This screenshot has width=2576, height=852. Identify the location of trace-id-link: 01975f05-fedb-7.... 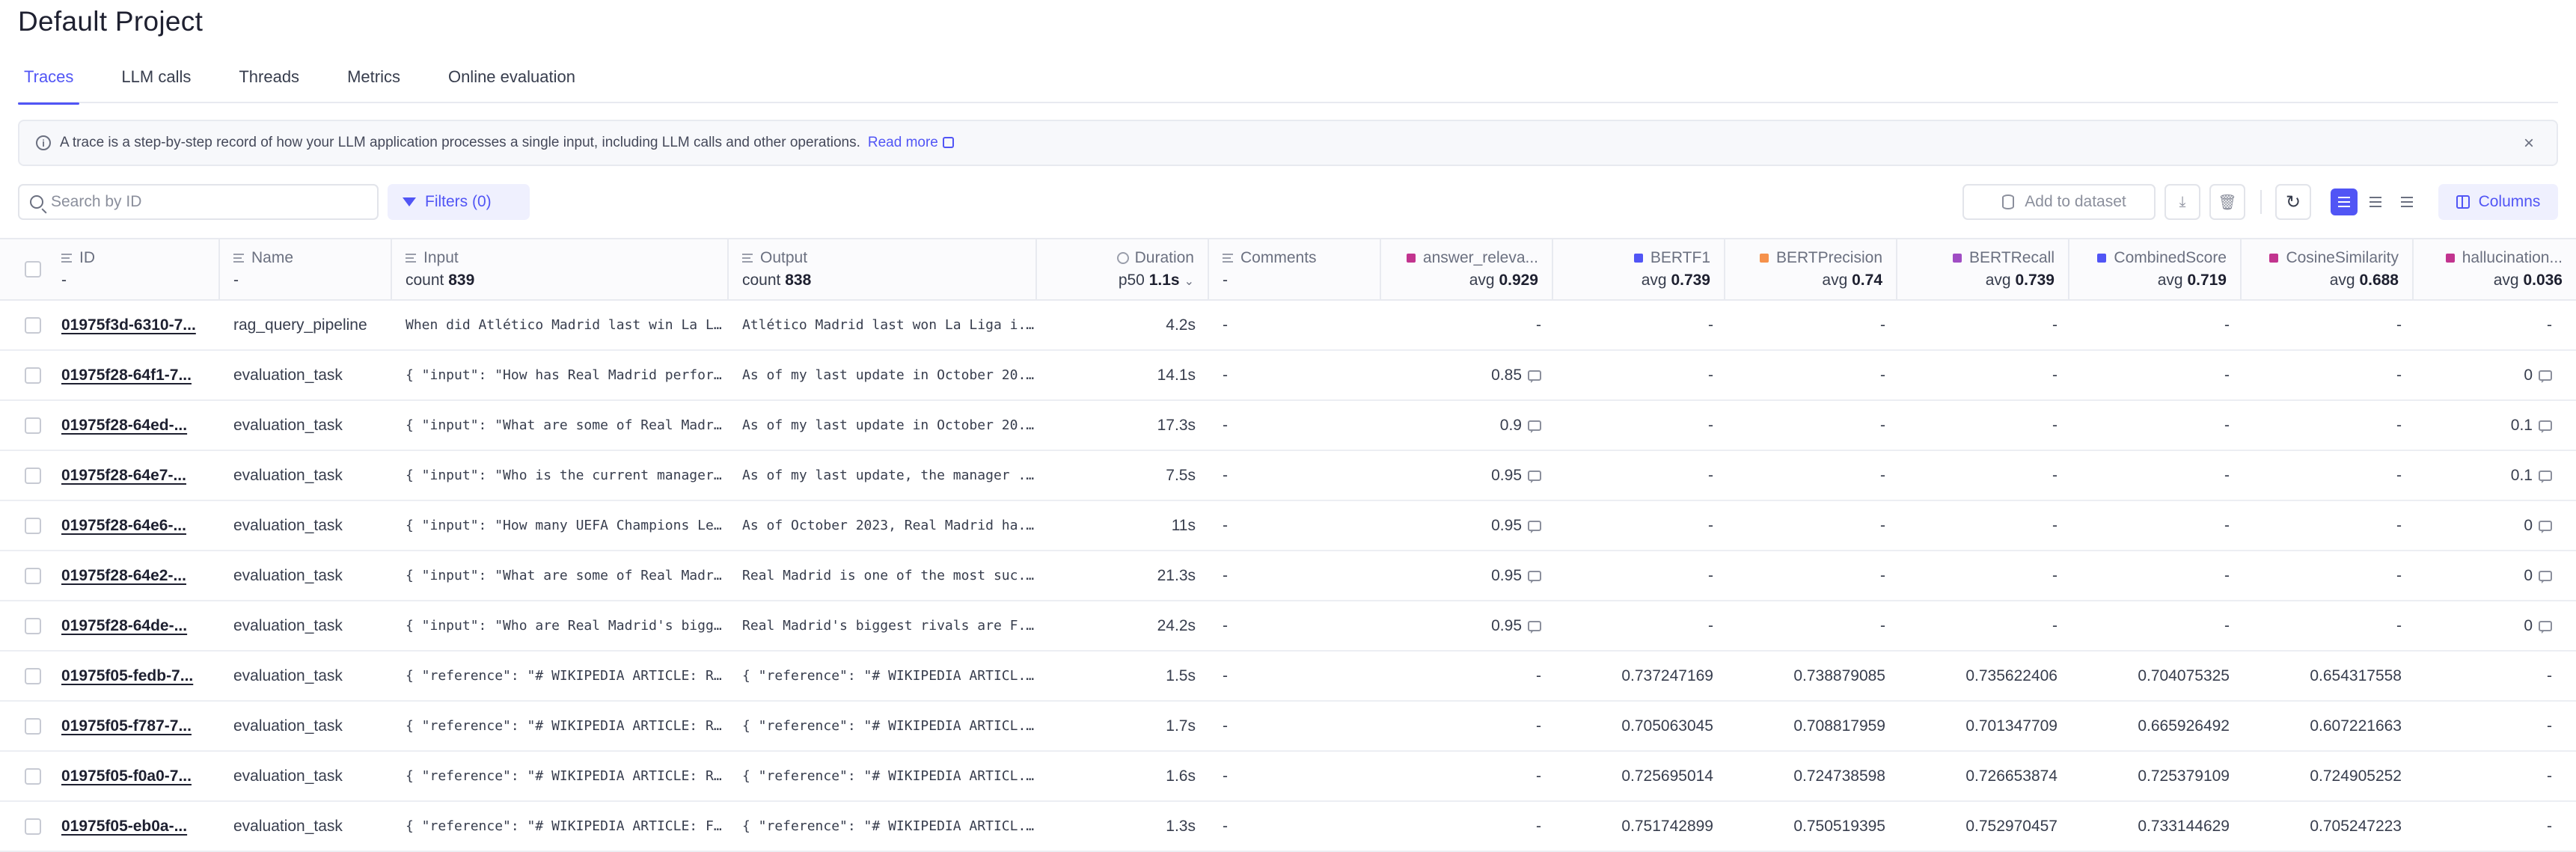
(128, 675).